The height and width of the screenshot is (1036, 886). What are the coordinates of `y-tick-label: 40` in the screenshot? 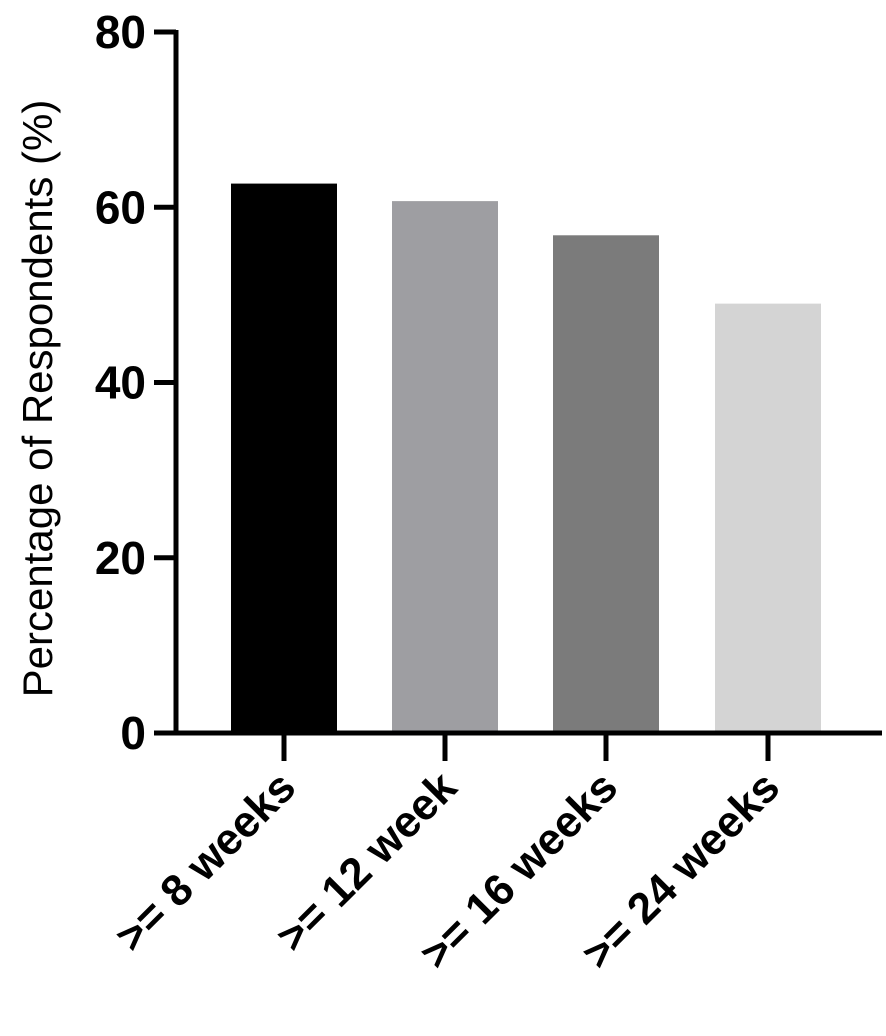 It's located at (120, 383).